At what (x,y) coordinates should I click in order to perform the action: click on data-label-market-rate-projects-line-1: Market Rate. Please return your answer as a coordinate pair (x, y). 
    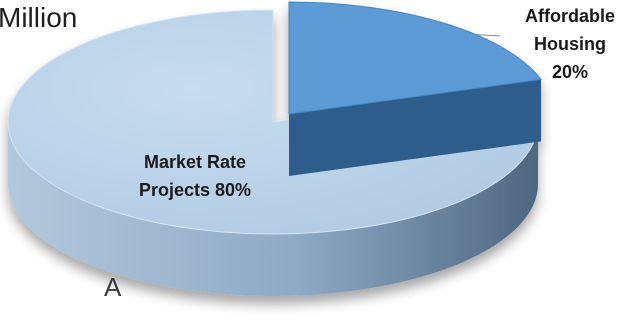
    Looking at the image, I should click on (195, 162).